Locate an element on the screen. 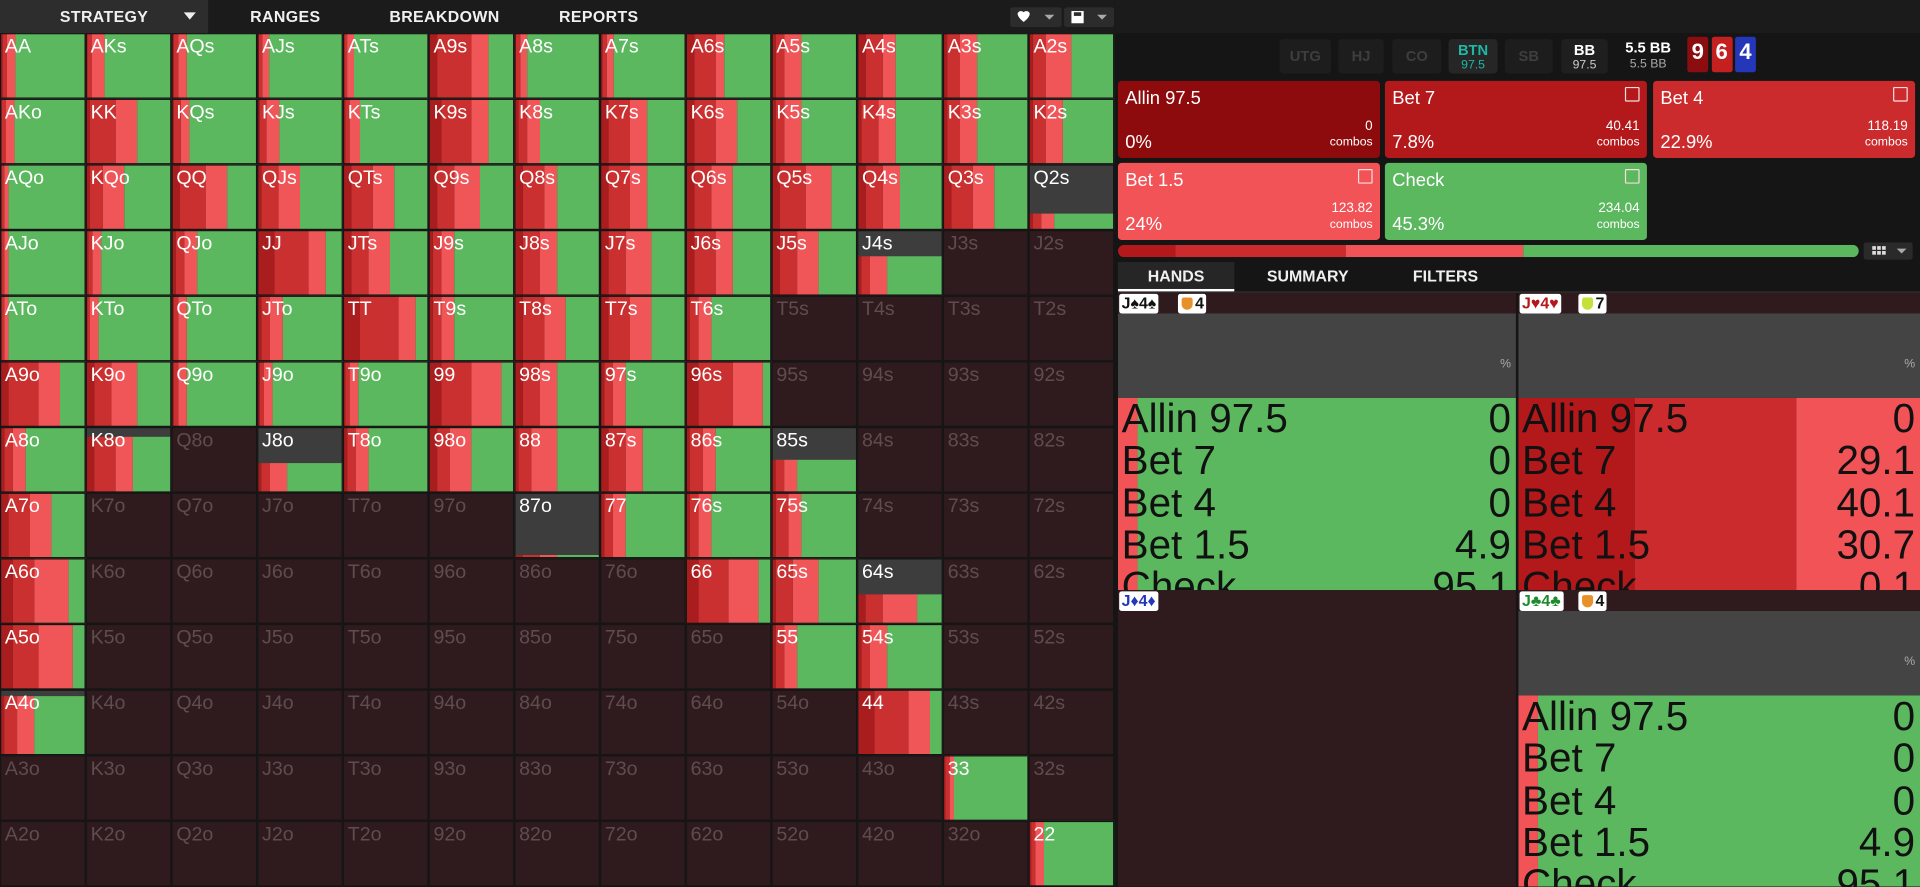 Image resolution: width=1920 pixels, height=887 pixels. cell-label: 63o is located at coordinates (707, 769).